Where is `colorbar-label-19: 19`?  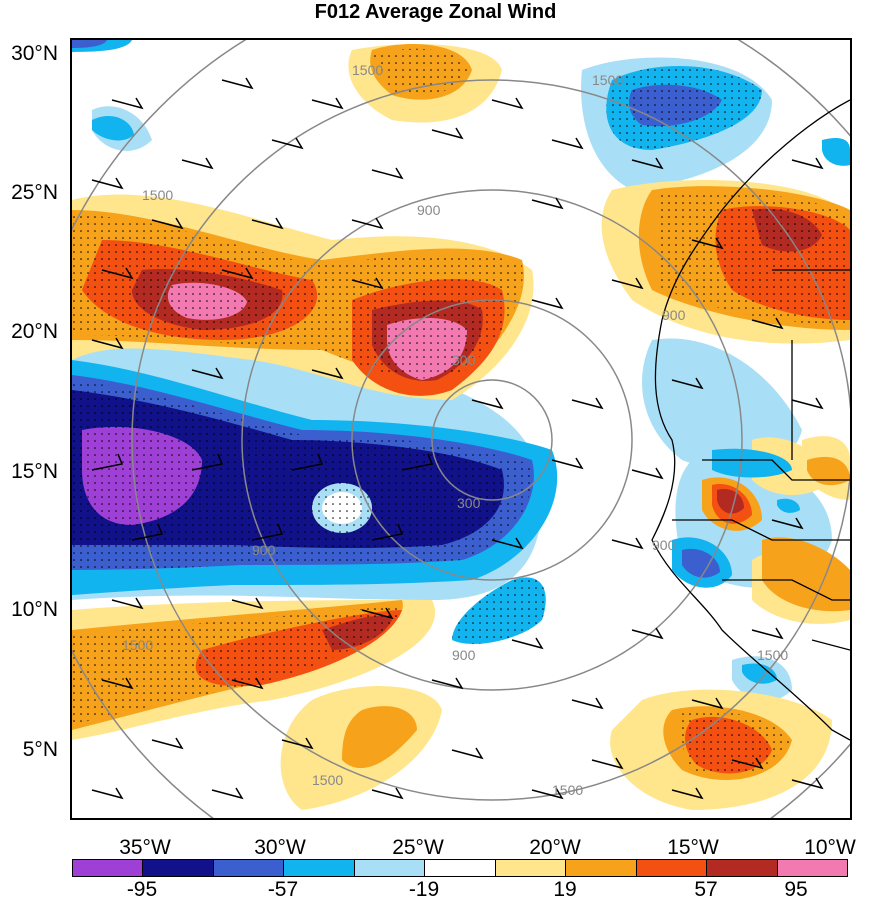
colorbar-label-19: 19 is located at coordinates (565, 889).